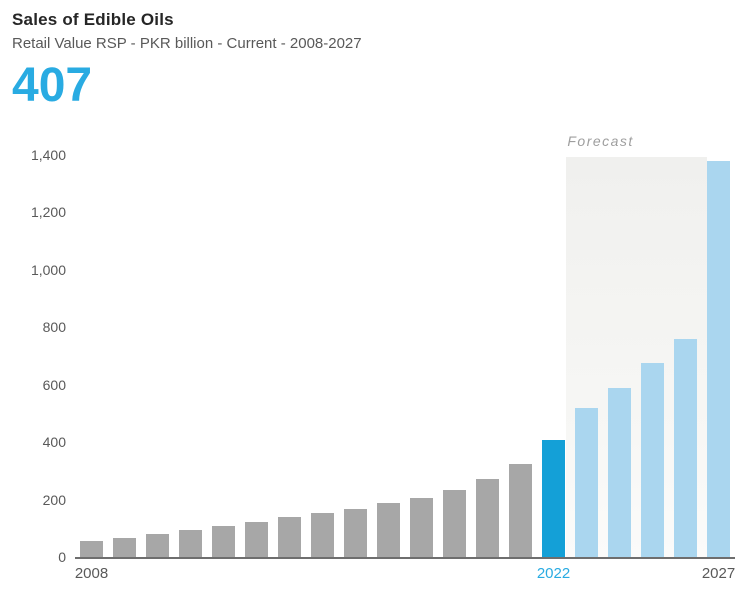 The height and width of the screenshot is (598, 746). I want to click on y-tick-label: 400, so click(54, 442).